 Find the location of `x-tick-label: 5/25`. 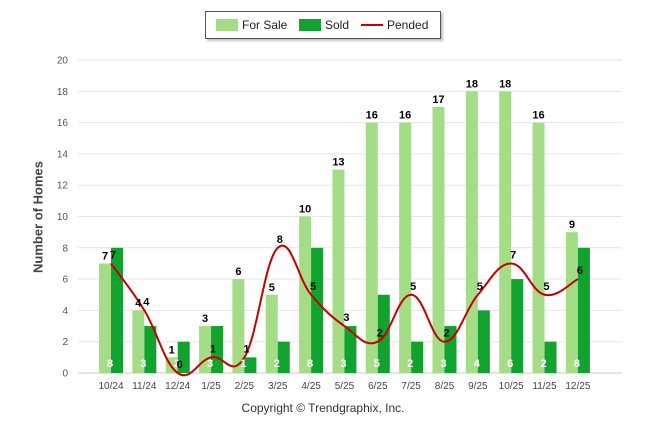

x-tick-label: 5/25 is located at coordinates (345, 386).